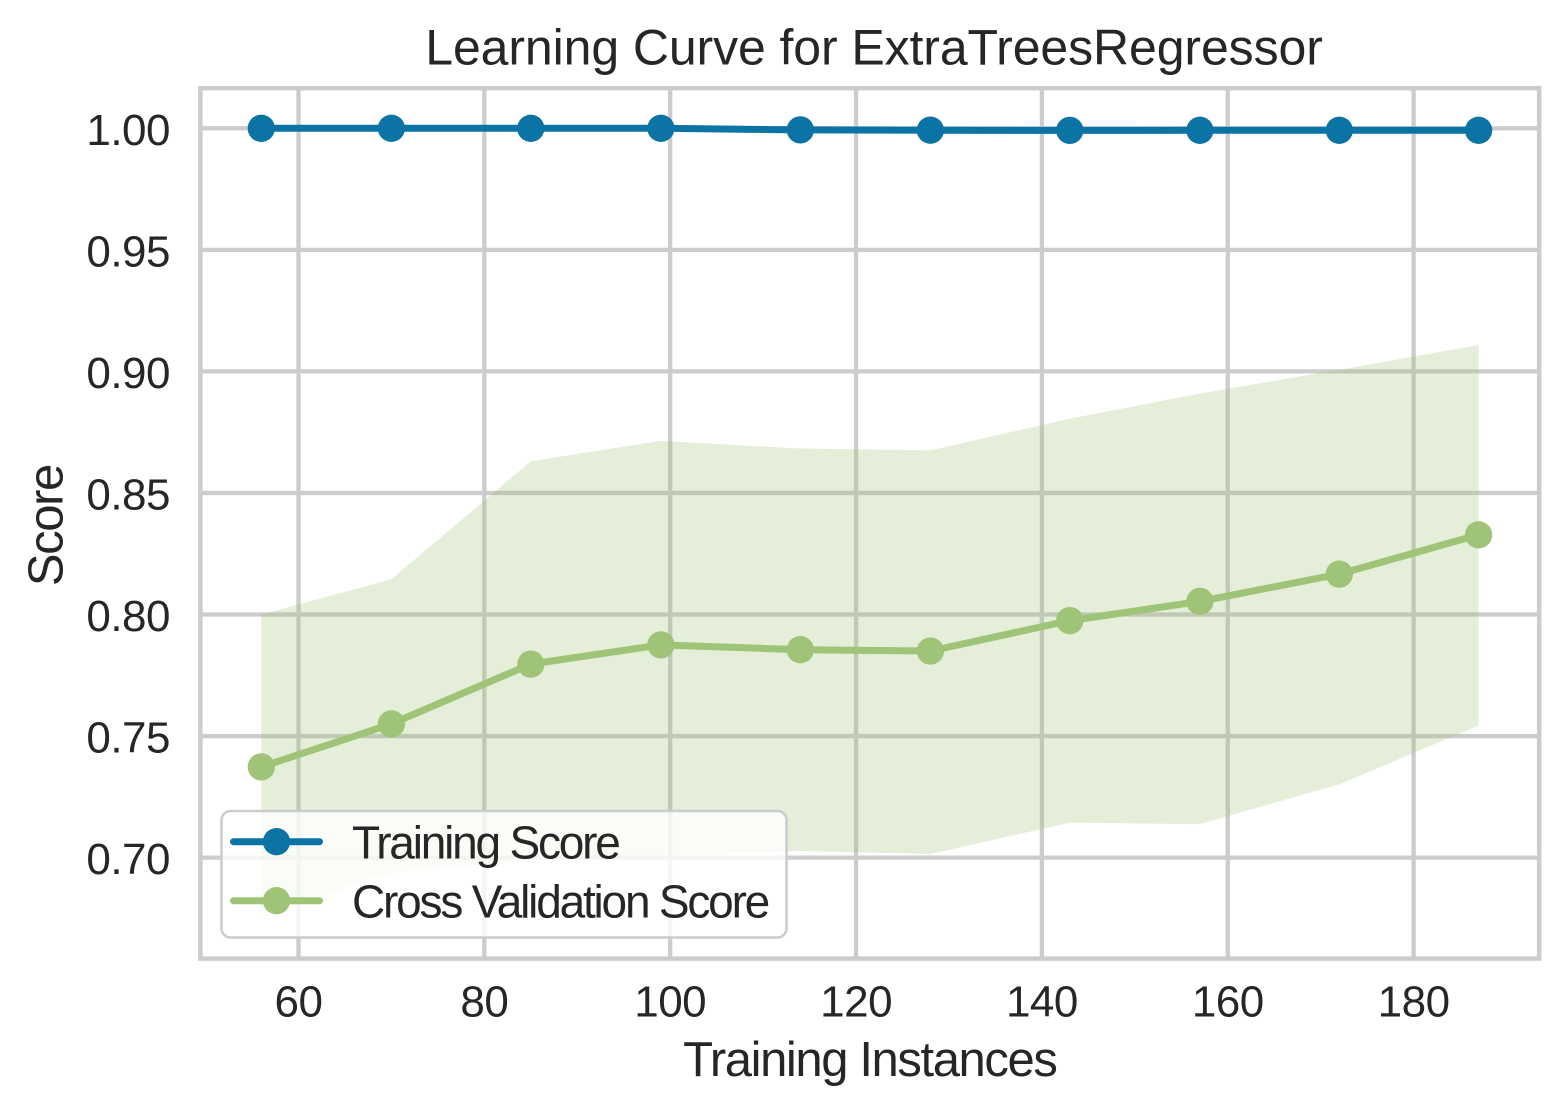 This screenshot has height=1110, width=1568. What do you see at coordinates (128, 252) in the screenshot?
I see `svg-text: 0.95` at bounding box center [128, 252].